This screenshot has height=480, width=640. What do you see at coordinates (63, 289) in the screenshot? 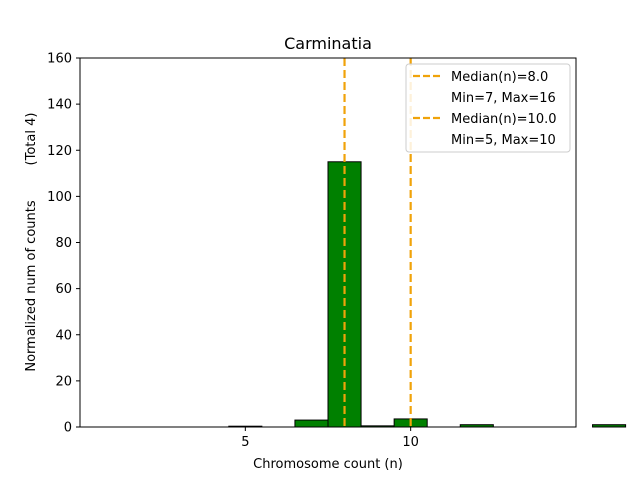
I see `y-tick-label: 60` at bounding box center [63, 289].